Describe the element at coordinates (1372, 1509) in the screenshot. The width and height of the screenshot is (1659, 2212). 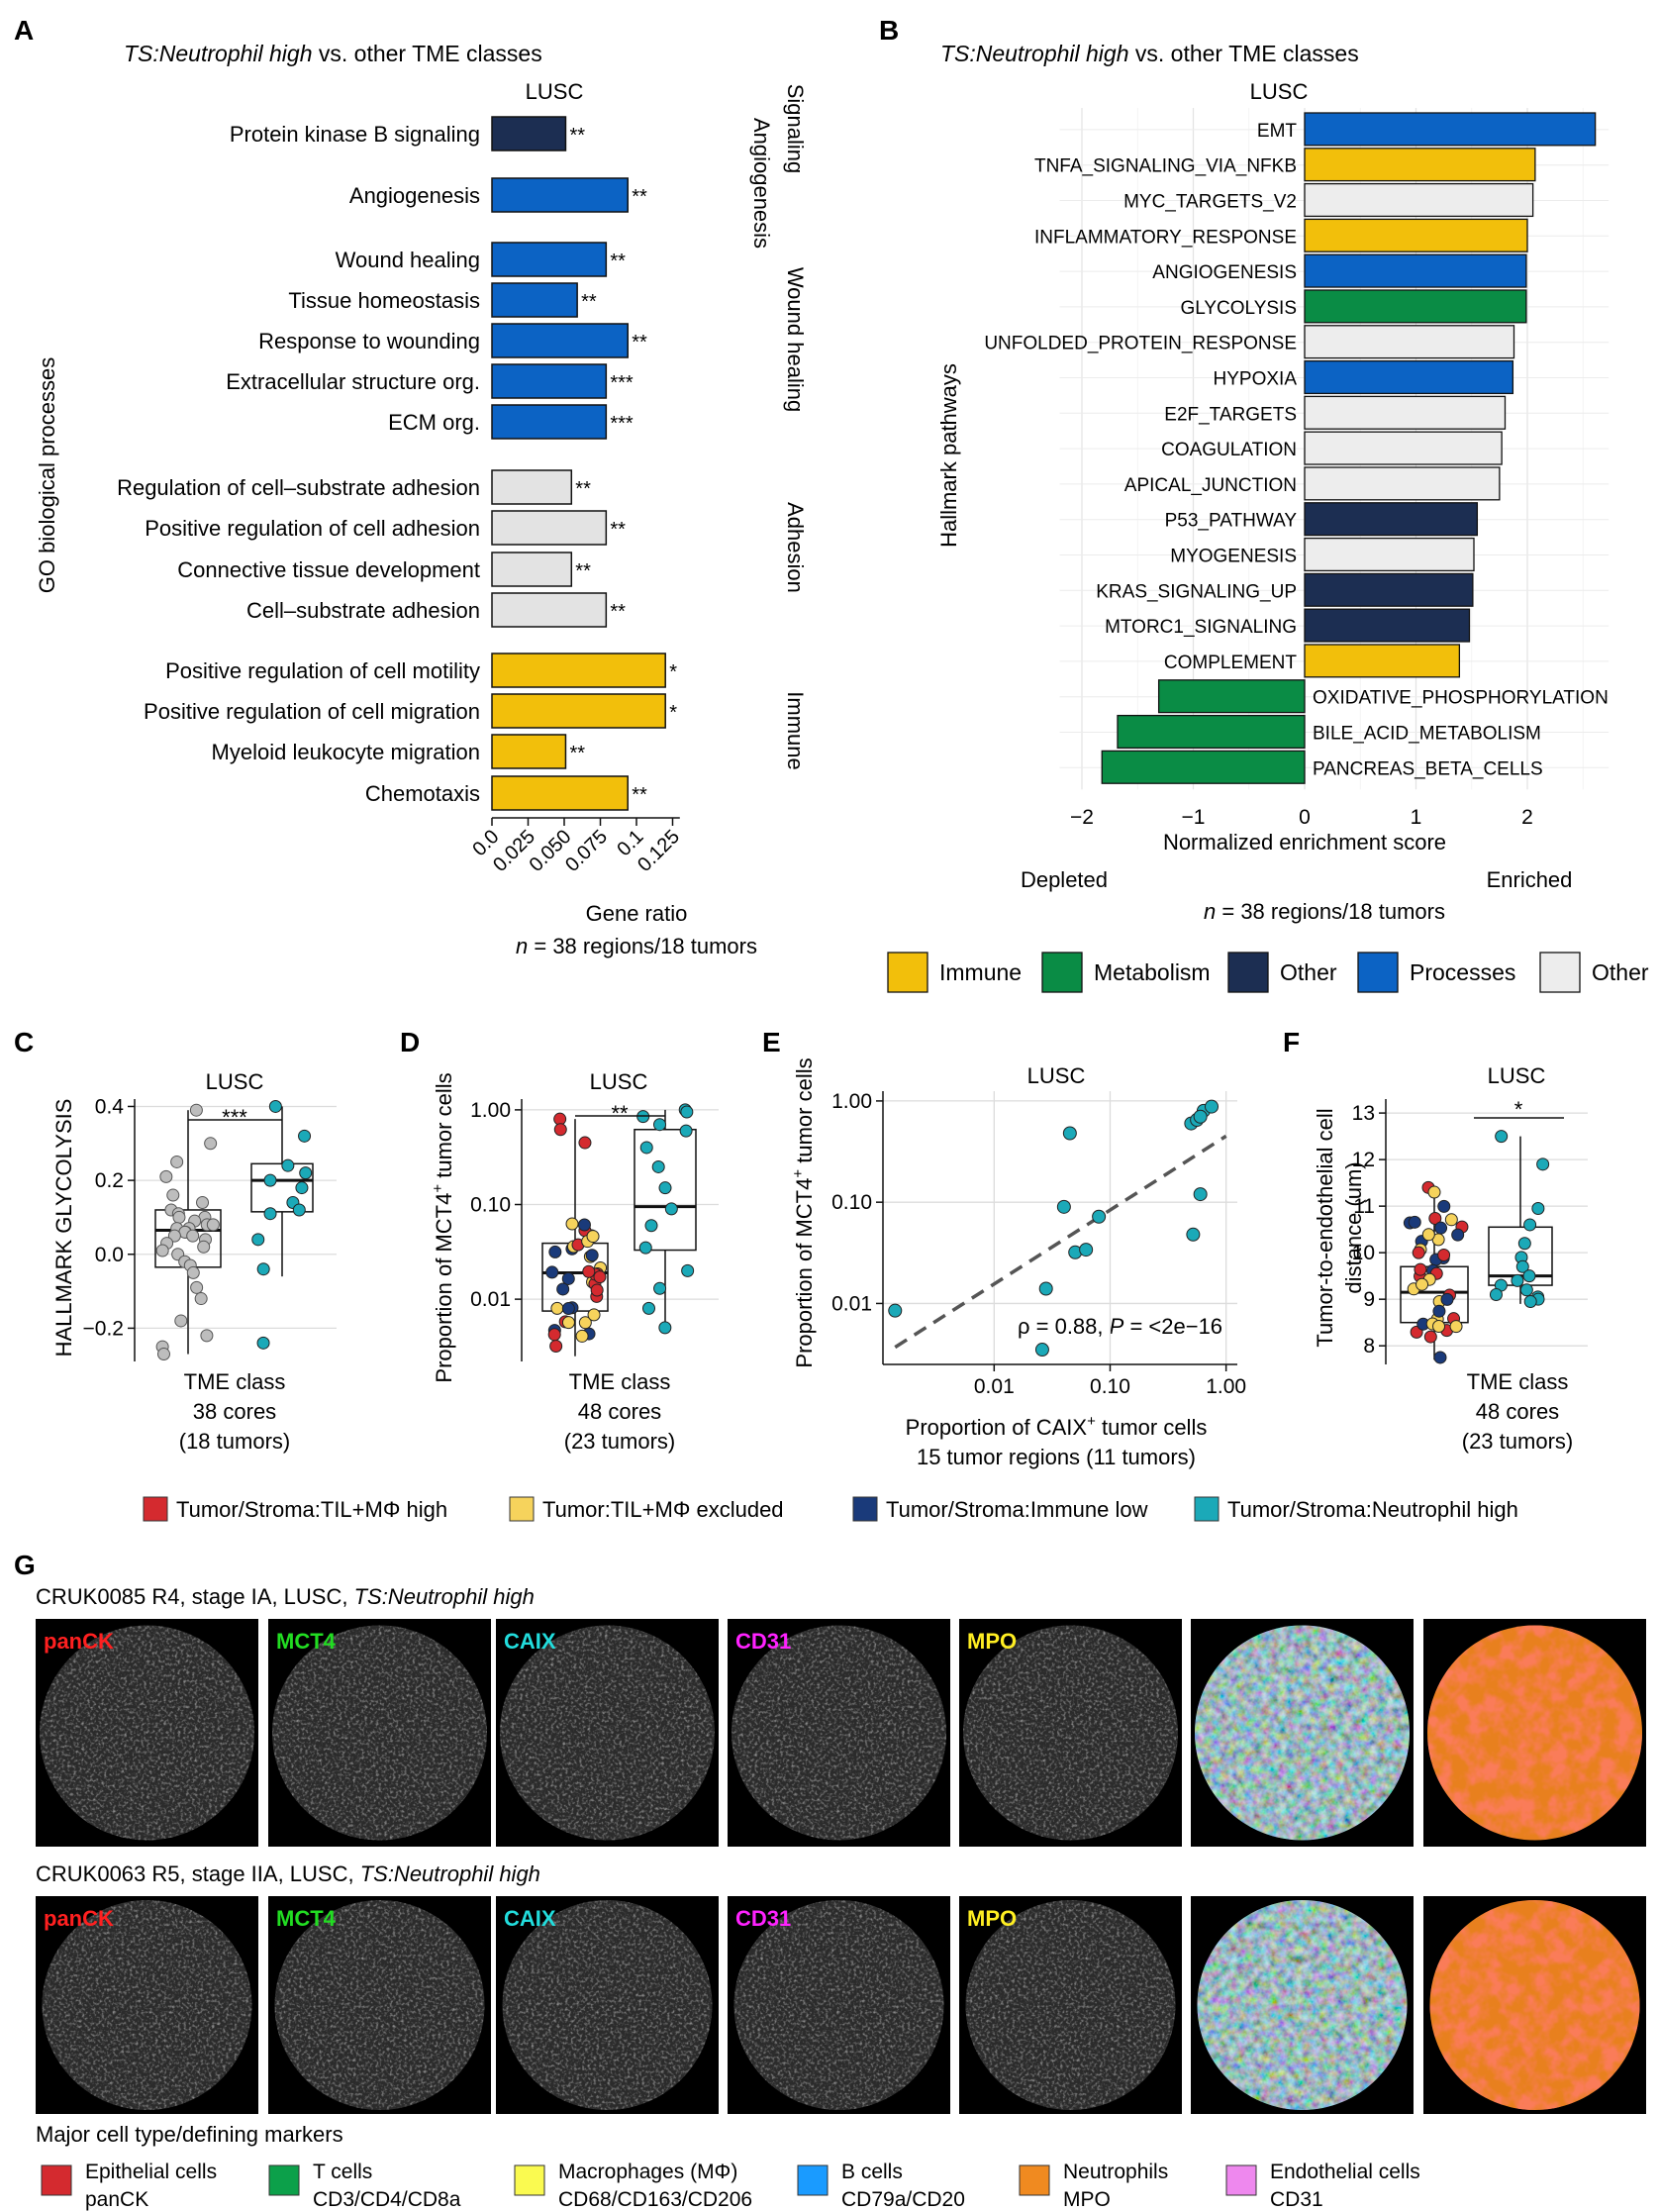
I see `legend-label: Tumor/Stroma:Neutrophil high` at that location.